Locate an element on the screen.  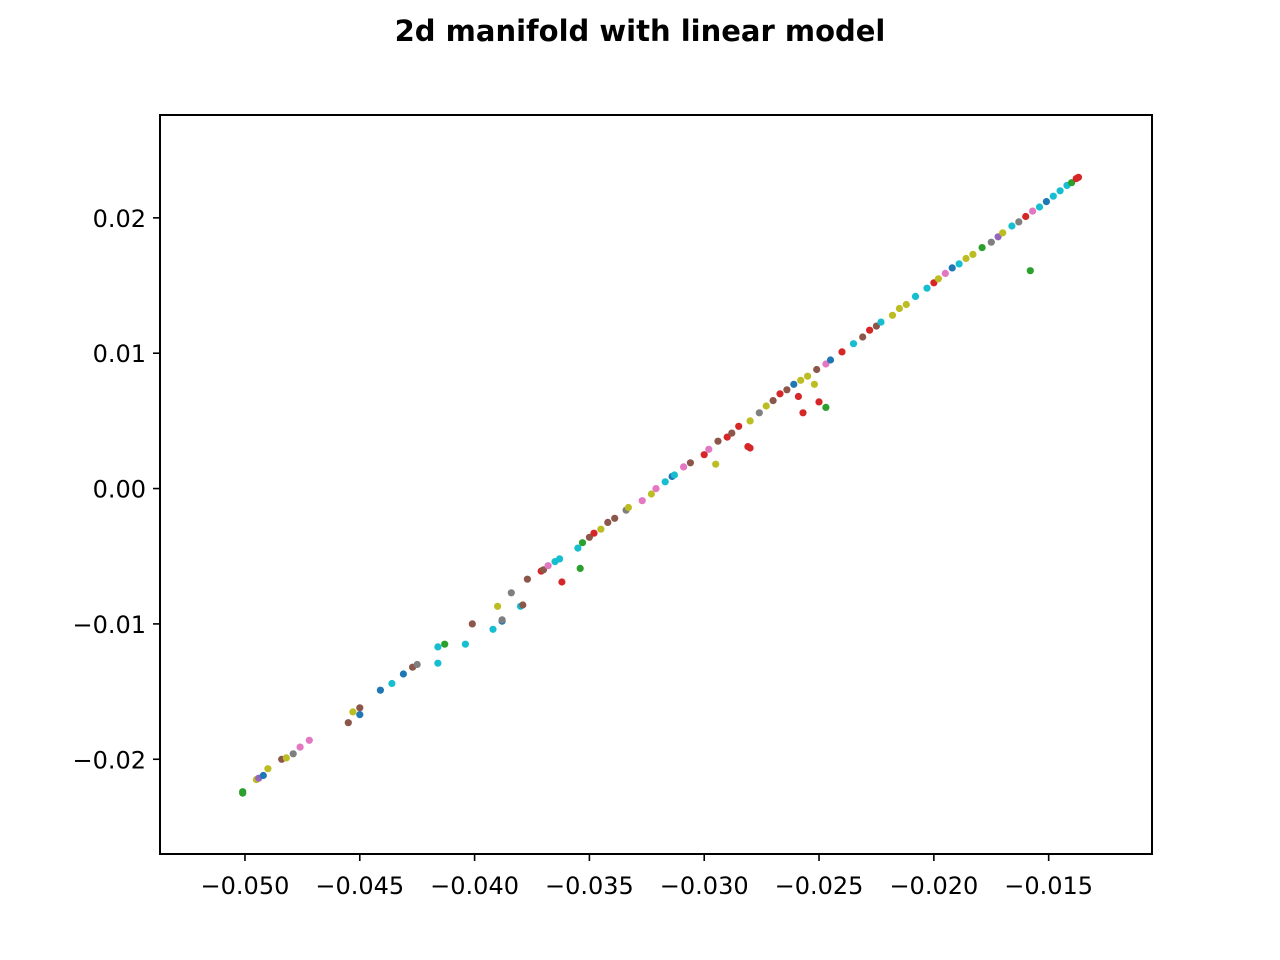
x-tick-label: −0.015 is located at coordinates (1048, 886).